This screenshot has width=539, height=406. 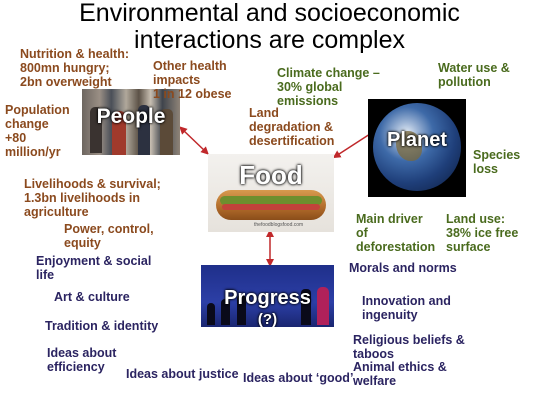 I want to click on animal-ethics-label: Animal ethics & welfare, so click(x=400, y=374).